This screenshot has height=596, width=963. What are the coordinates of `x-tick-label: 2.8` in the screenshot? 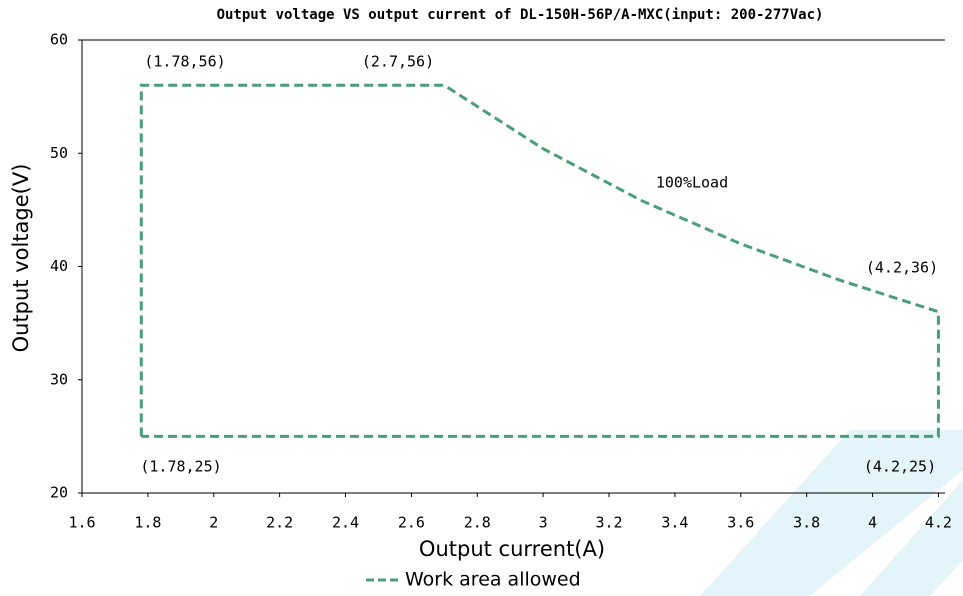 It's located at (477, 523).